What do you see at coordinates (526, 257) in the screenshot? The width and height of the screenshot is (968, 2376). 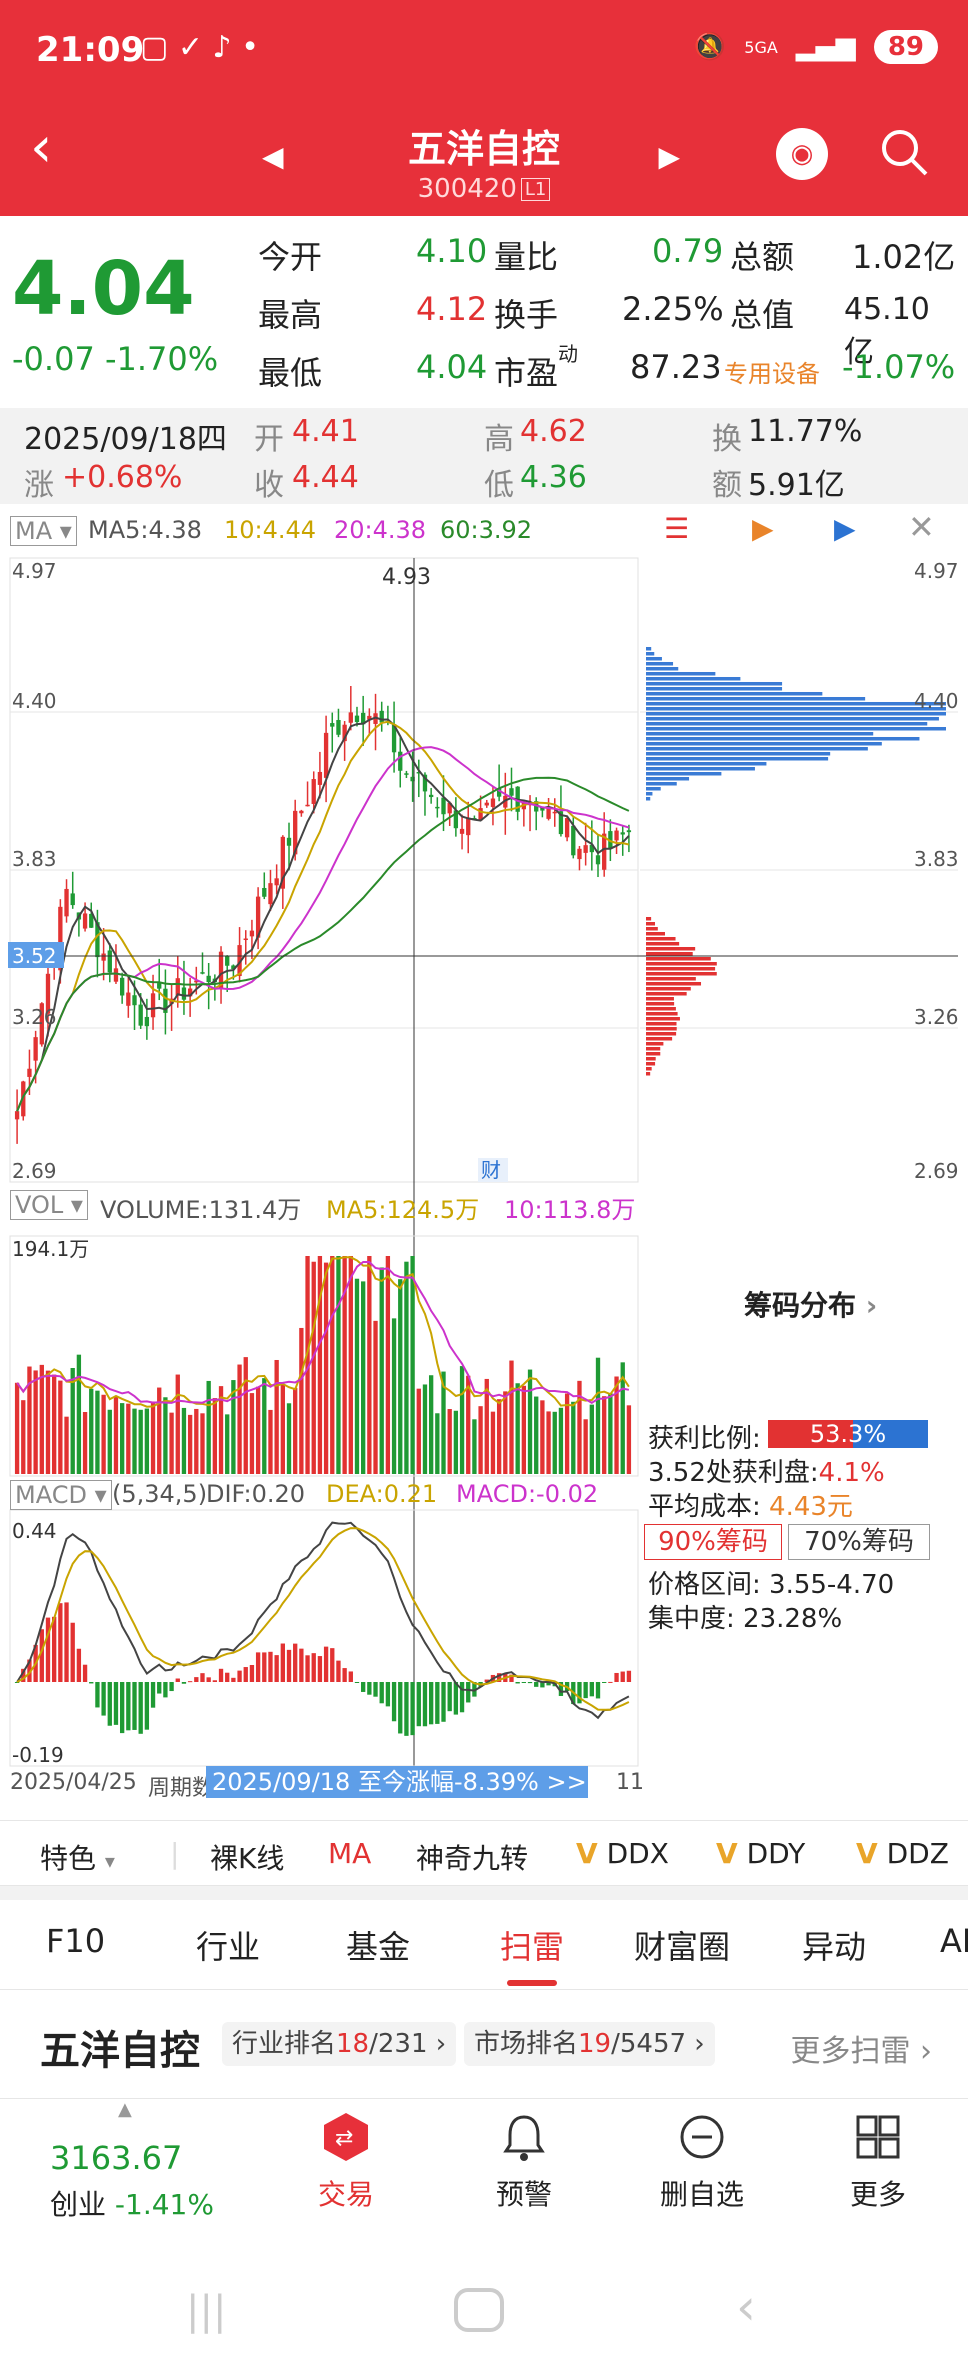 I see `volume-ratio-label: 量比` at bounding box center [526, 257].